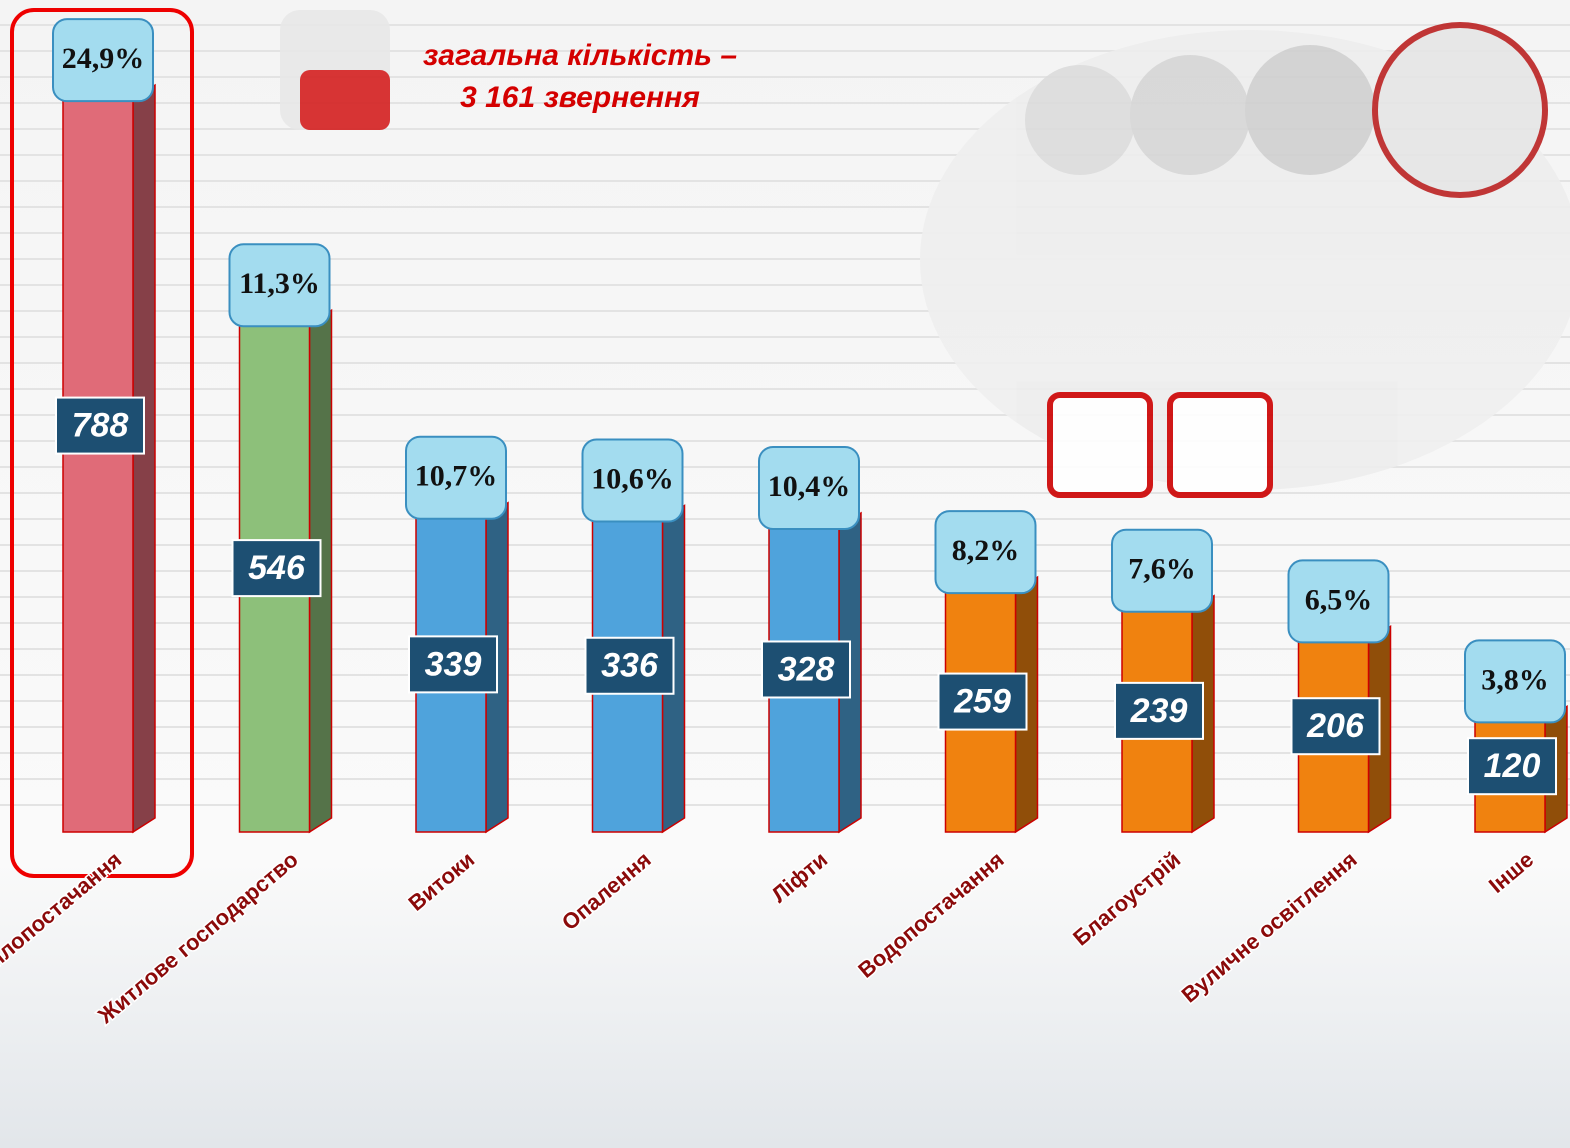 The image size is (1570, 1148). I want to click on value-label: 546, so click(277, 568).